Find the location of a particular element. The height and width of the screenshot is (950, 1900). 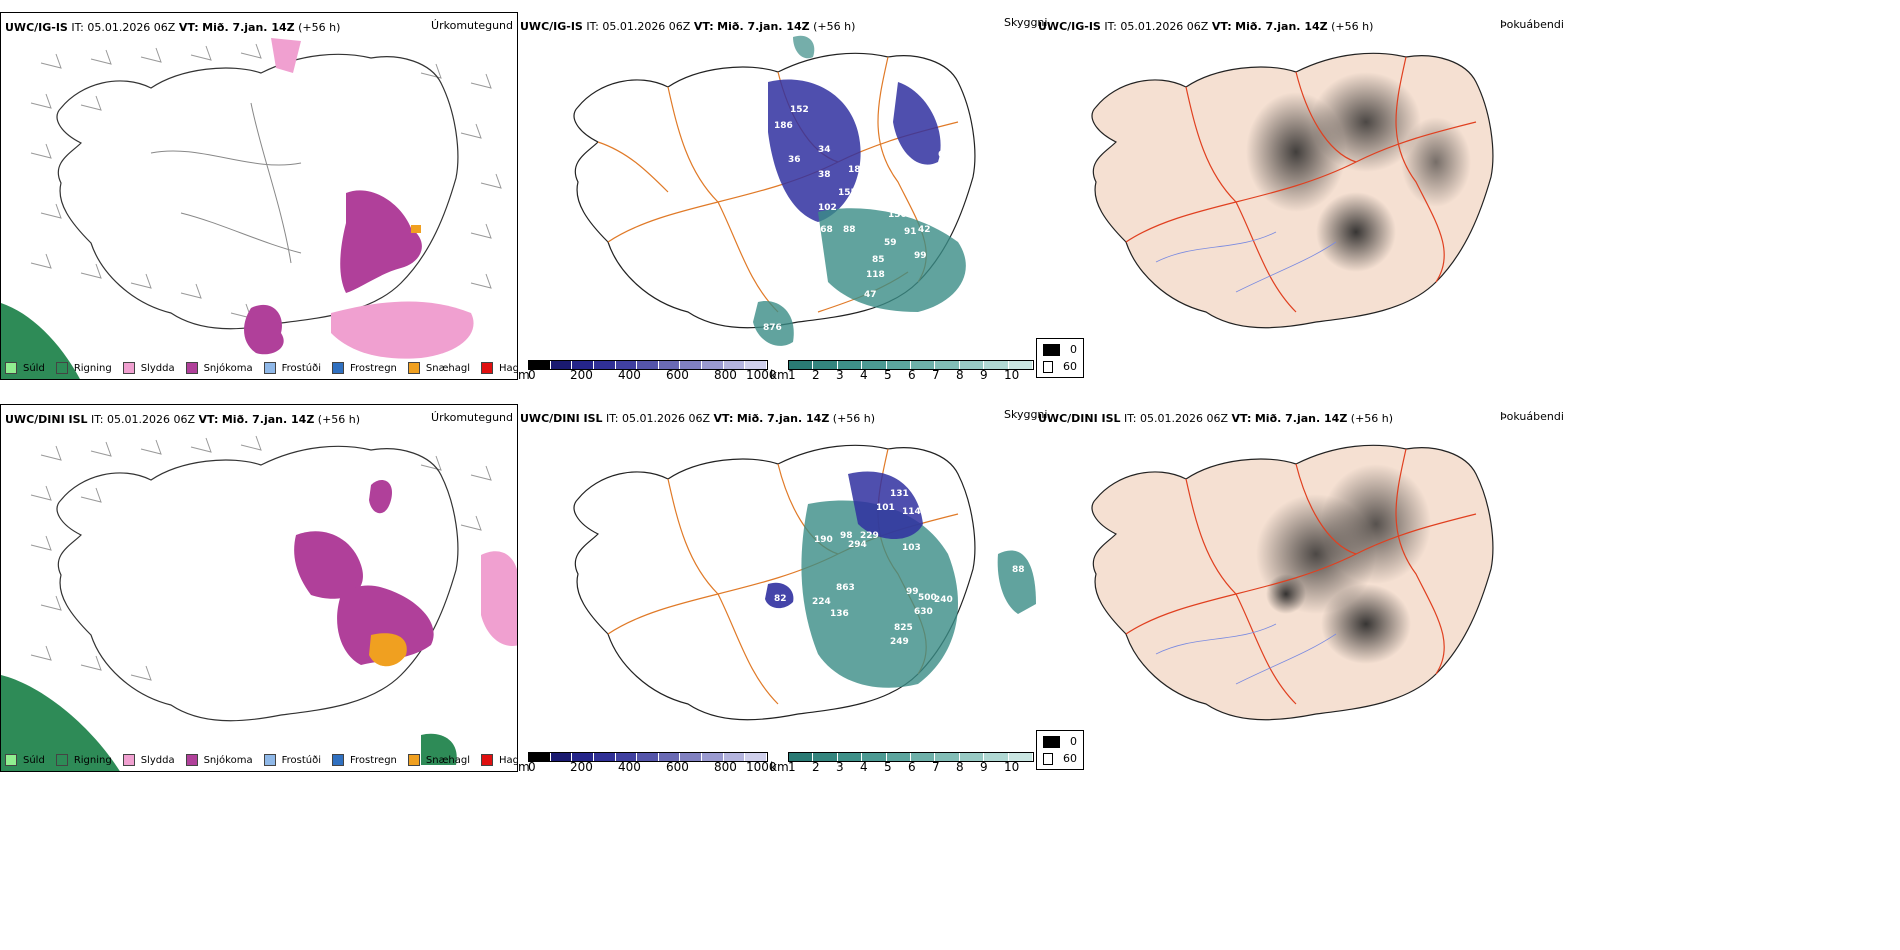

vis-label: 312 is located at coordinates (877, 193).